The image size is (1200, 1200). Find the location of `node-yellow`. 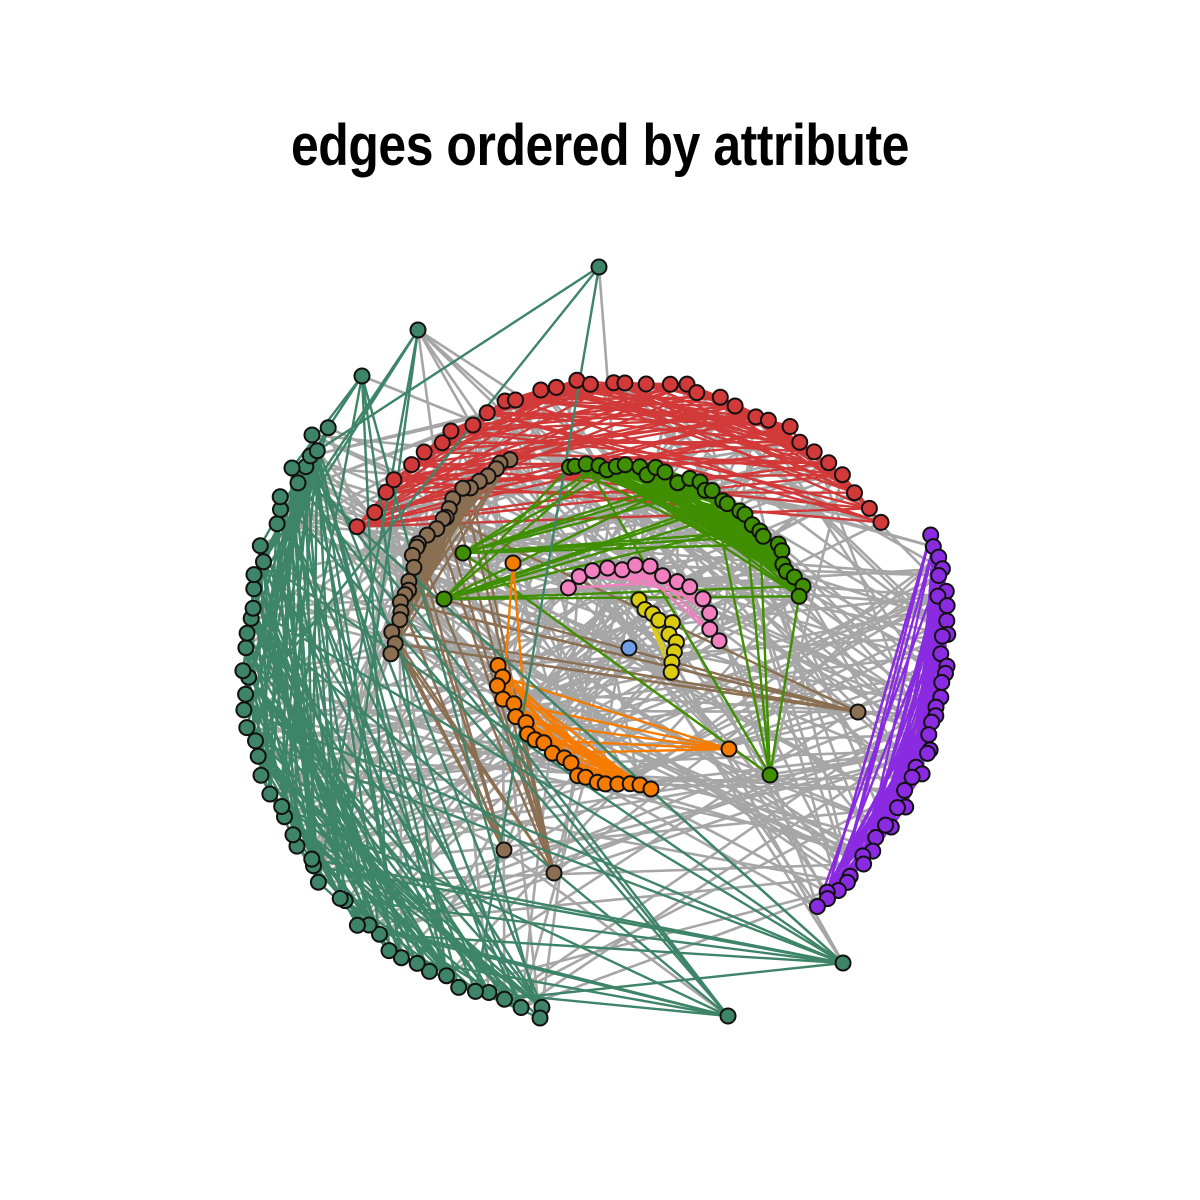

node-yellow is located at coordinates (671, 672).